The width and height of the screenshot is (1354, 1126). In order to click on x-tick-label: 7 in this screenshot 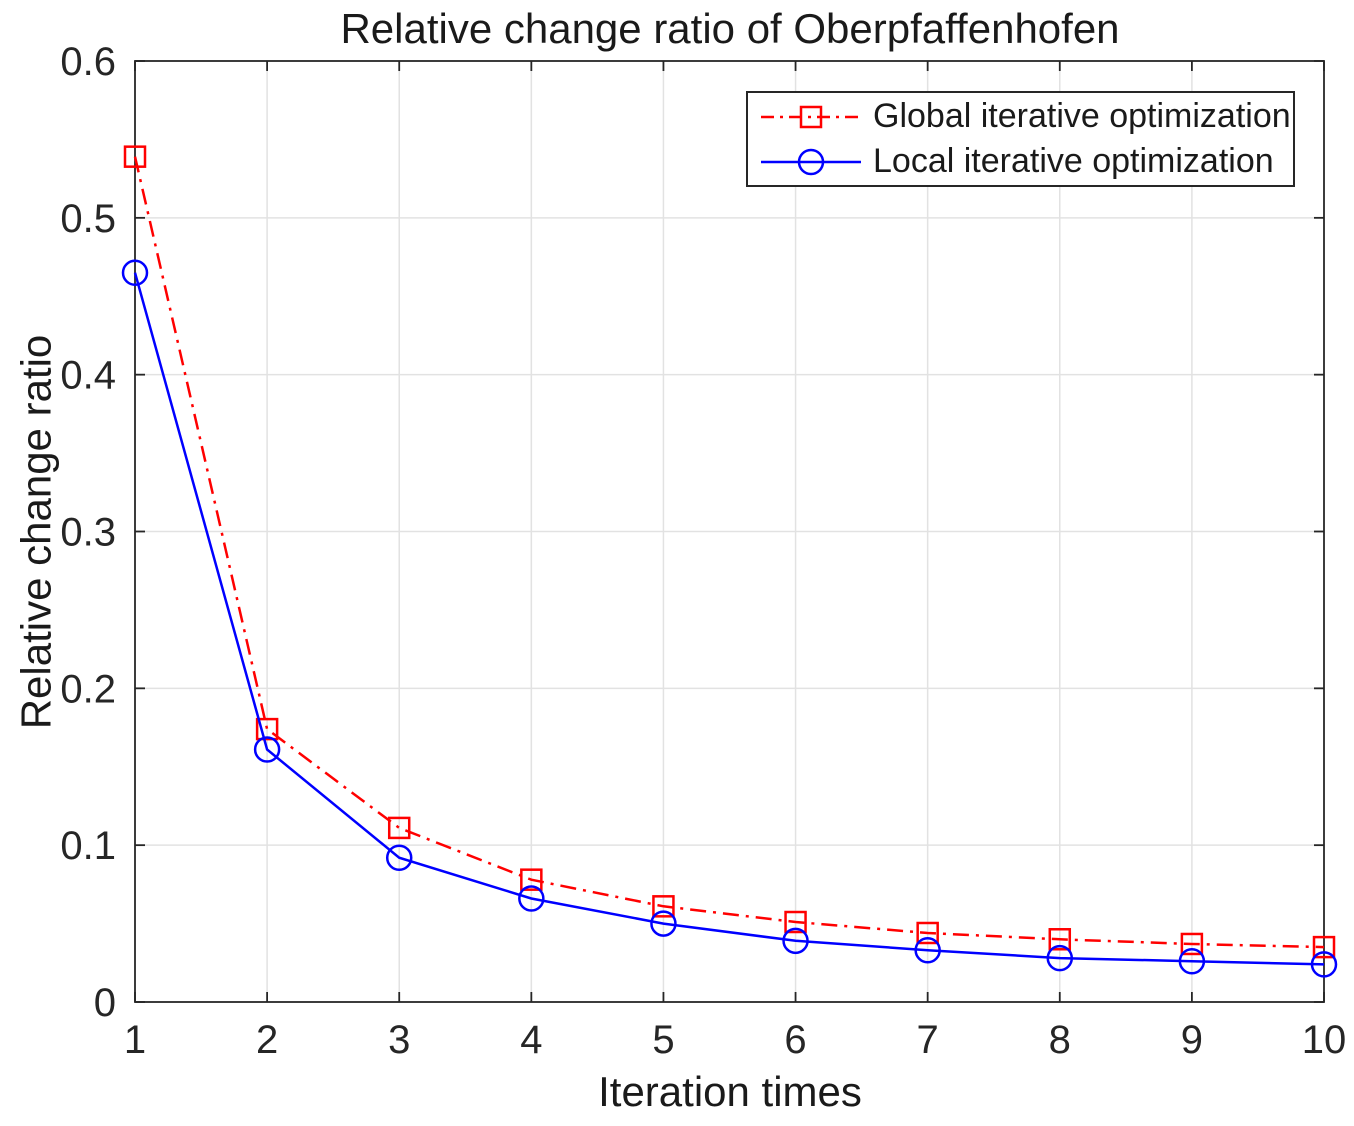, I will do `click(928, 1040)`.